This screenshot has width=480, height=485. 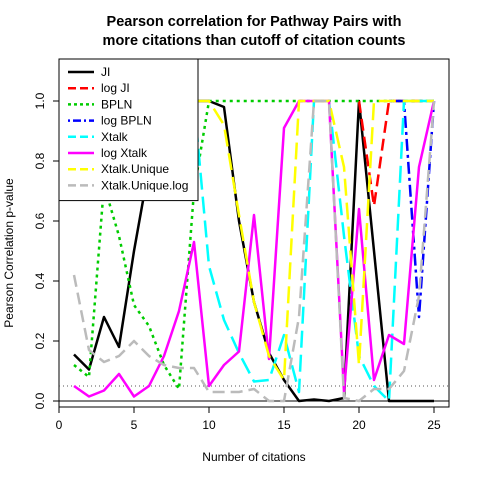 I want to click on legend-label: Xtalk, so click(x=115, y=137).